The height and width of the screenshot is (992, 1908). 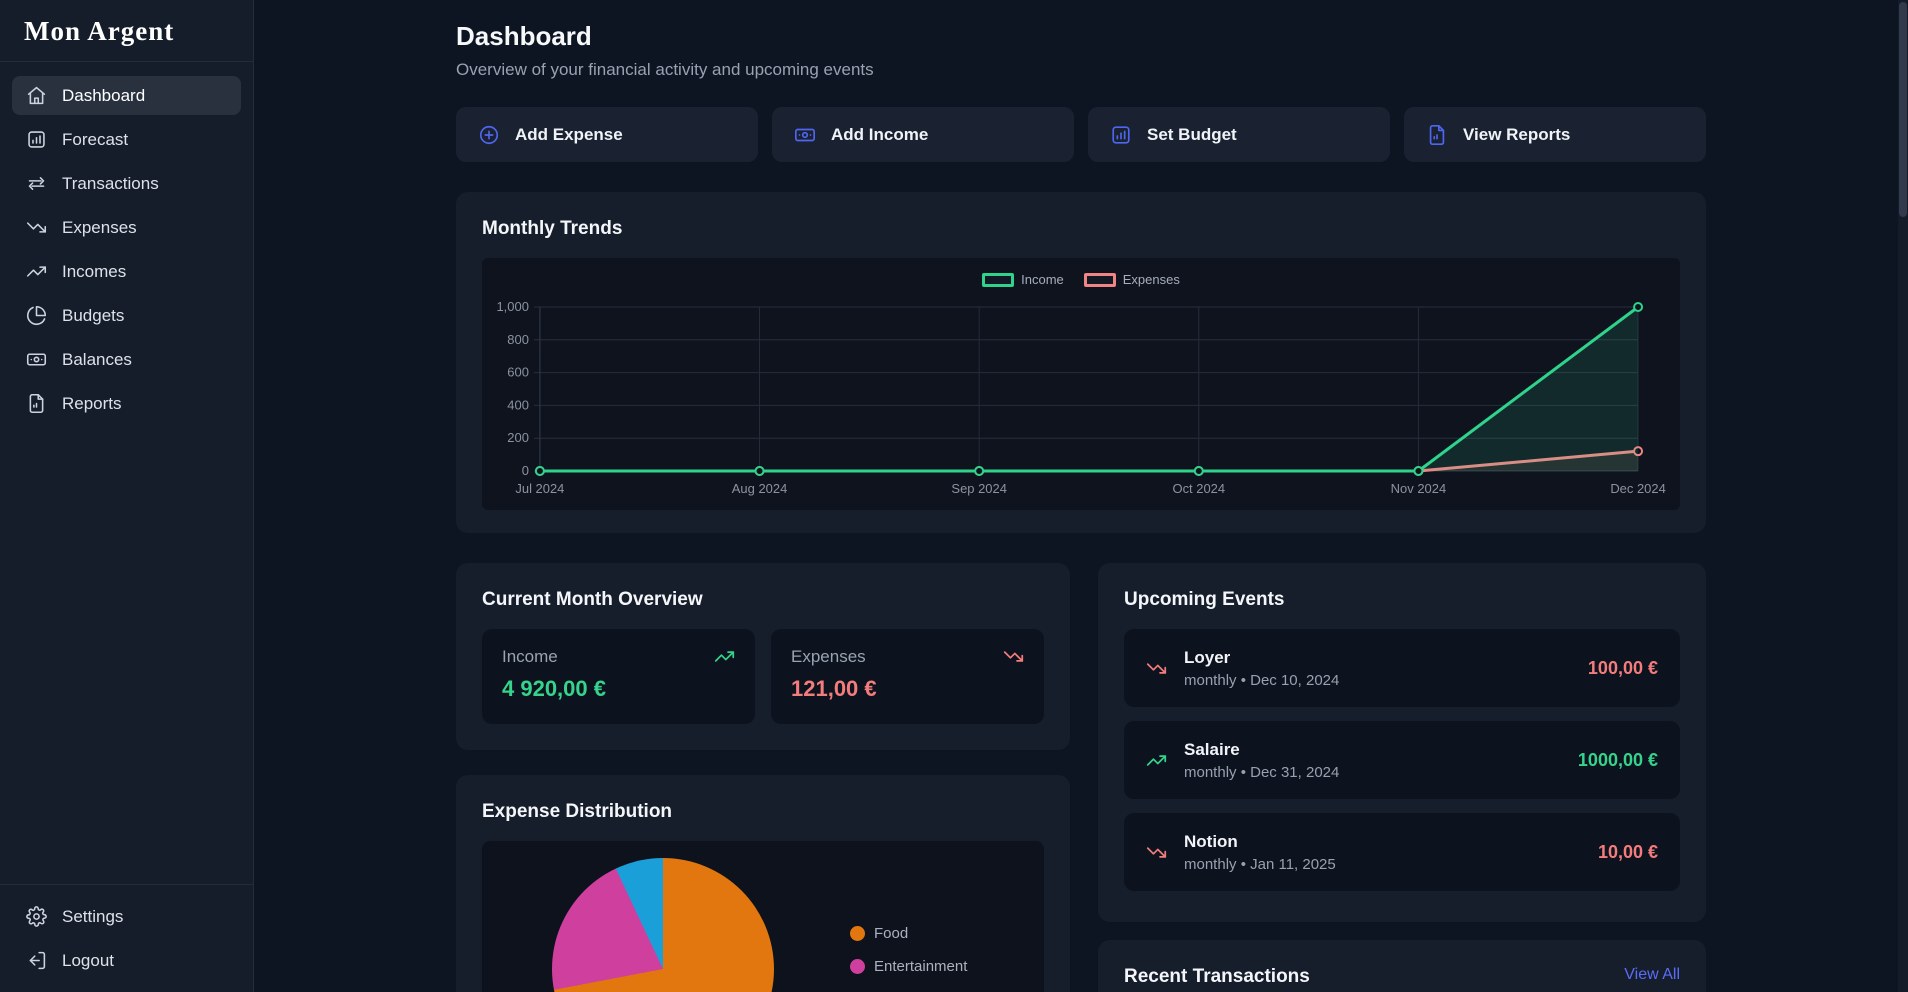 What do you see at coordinates (36, 315) in the screenshot?
I see `pie-chart-icon` at bounding box center [36, 315].